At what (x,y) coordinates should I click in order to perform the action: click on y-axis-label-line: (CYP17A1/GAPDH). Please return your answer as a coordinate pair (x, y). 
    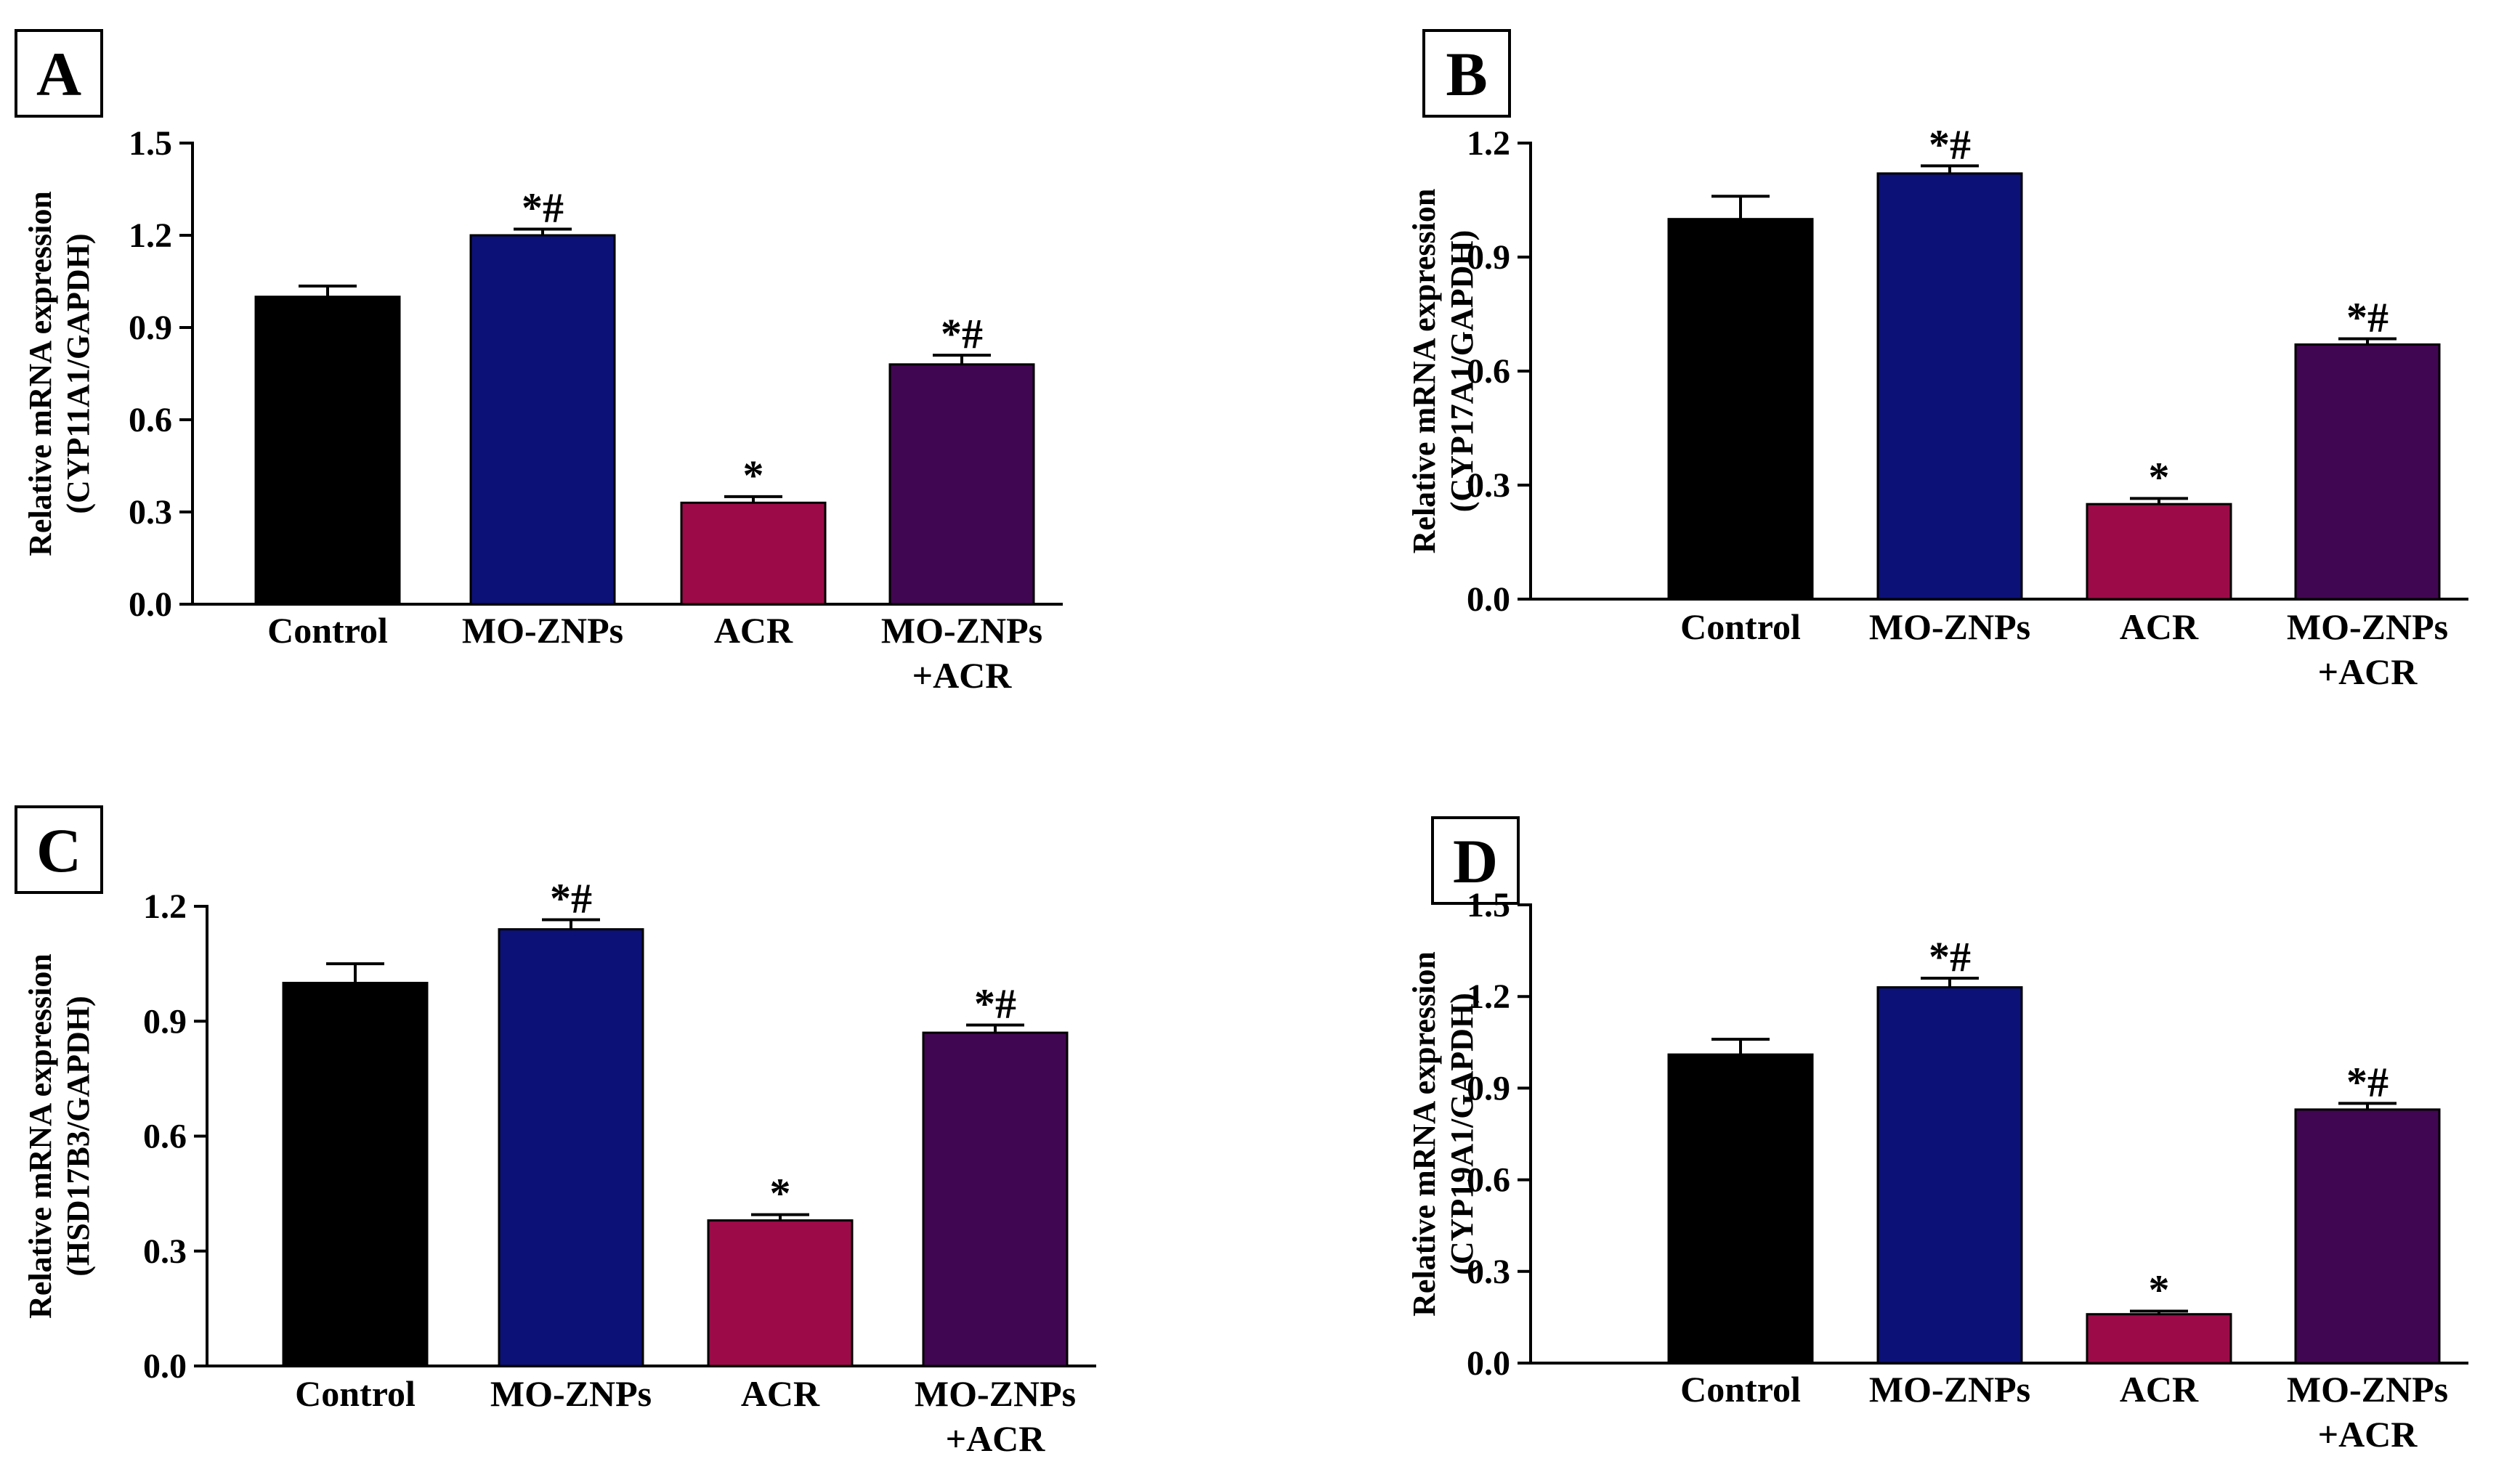
    Looking at the image, I should click on (1462, 371).